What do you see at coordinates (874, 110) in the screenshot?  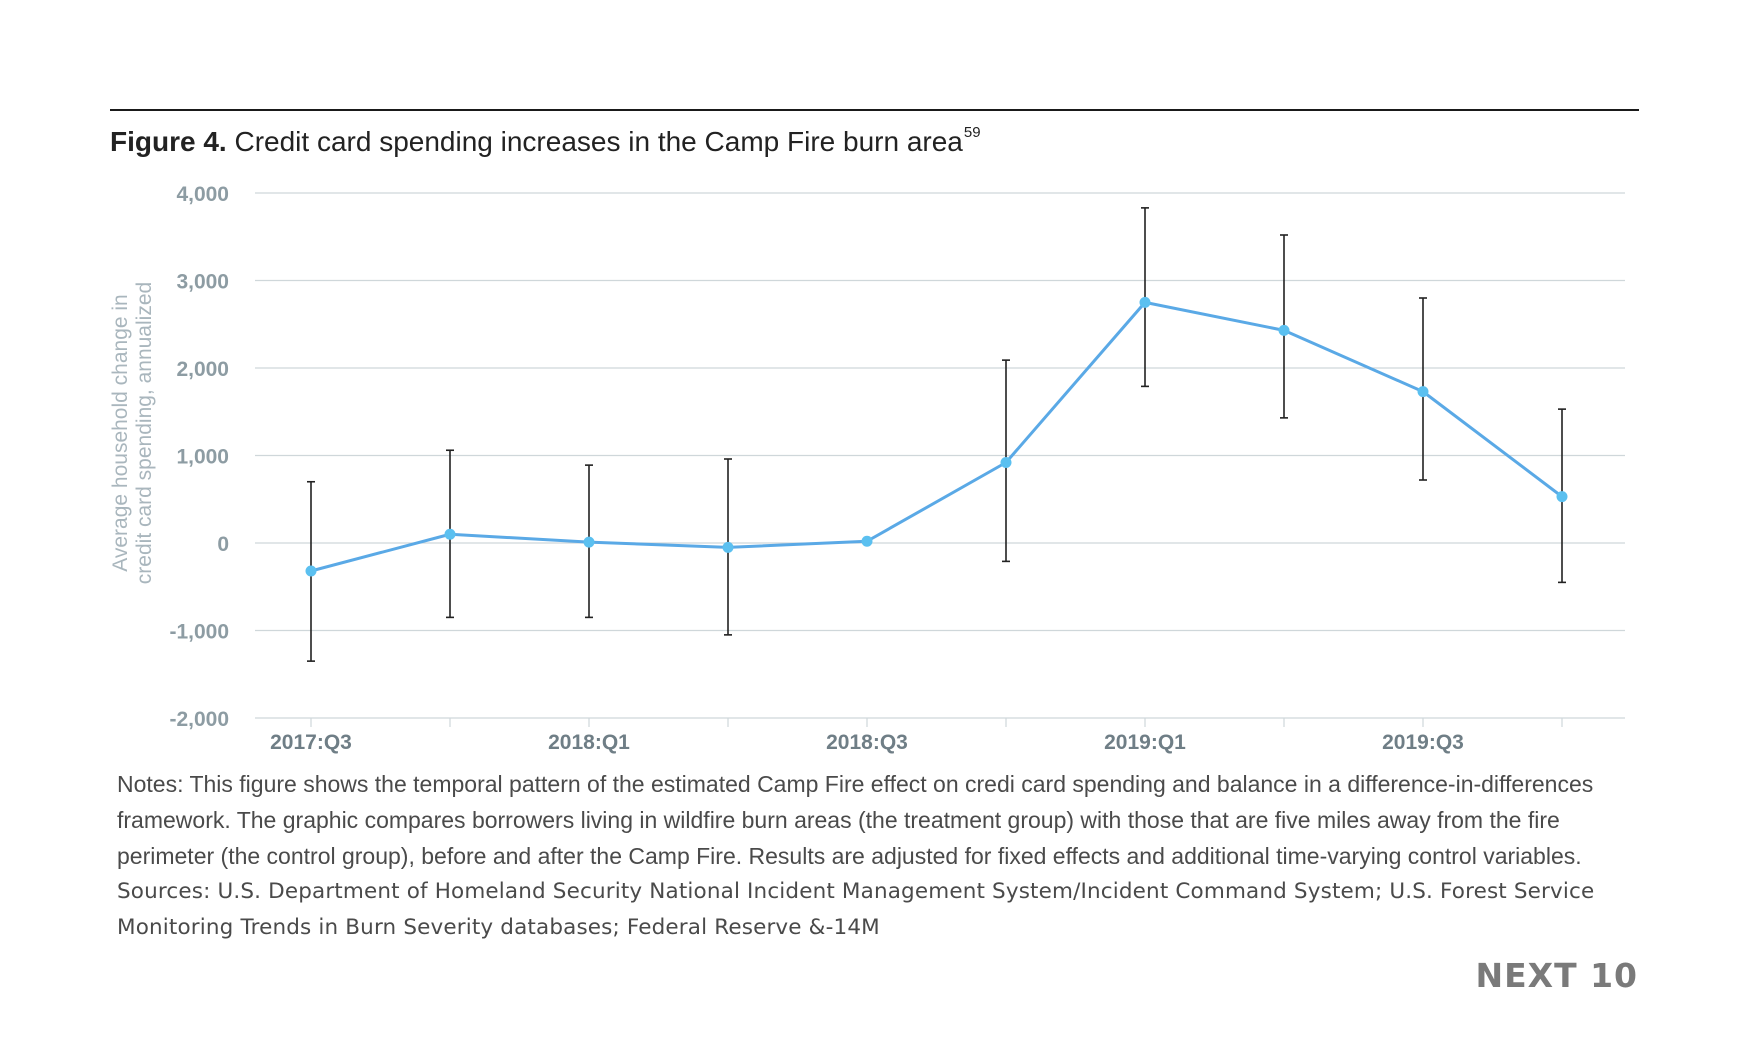 I see `top-rule` at bounding box center [874, 110].